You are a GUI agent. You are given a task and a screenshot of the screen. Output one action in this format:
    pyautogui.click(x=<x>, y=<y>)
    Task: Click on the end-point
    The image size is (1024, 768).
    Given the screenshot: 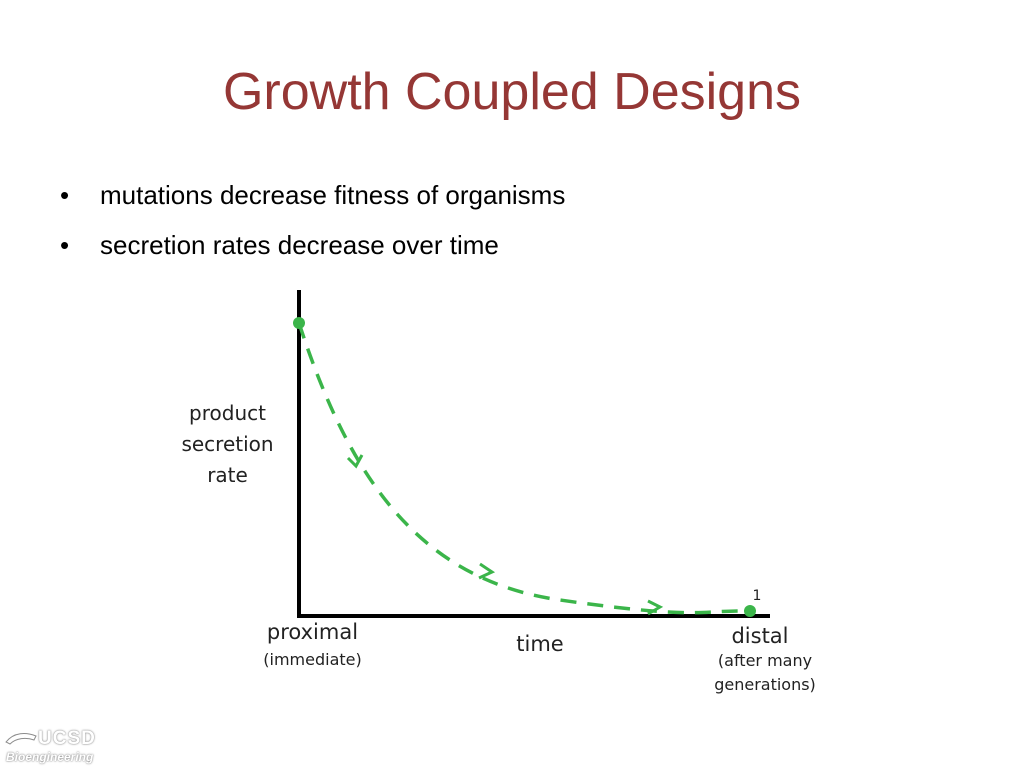 What is the action you would take?
    pyautogui.click(x=750, y=611)
    